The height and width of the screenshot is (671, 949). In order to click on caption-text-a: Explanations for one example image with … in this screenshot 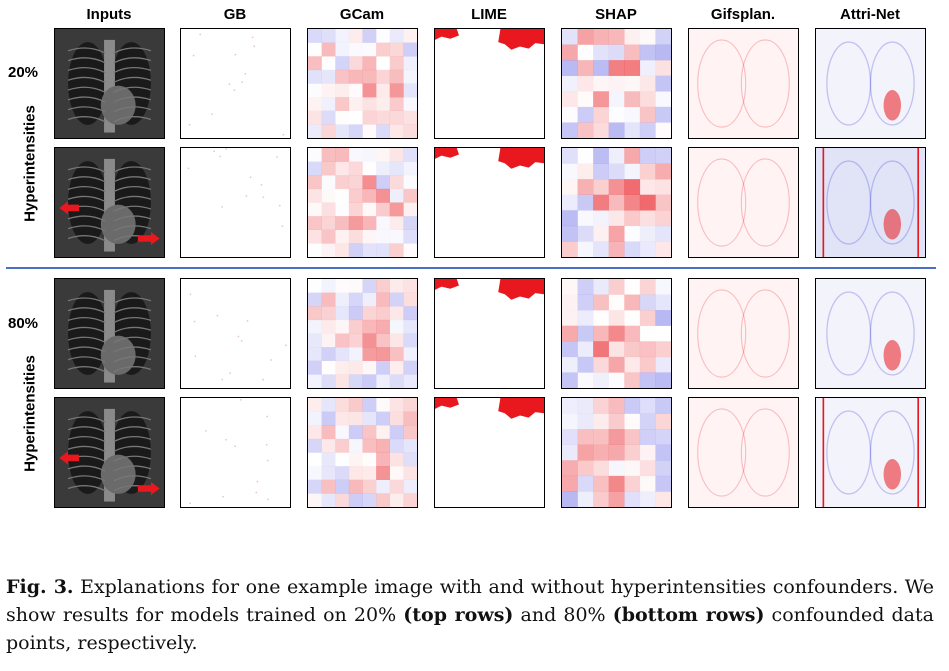, I will do `click(470, 601)`.